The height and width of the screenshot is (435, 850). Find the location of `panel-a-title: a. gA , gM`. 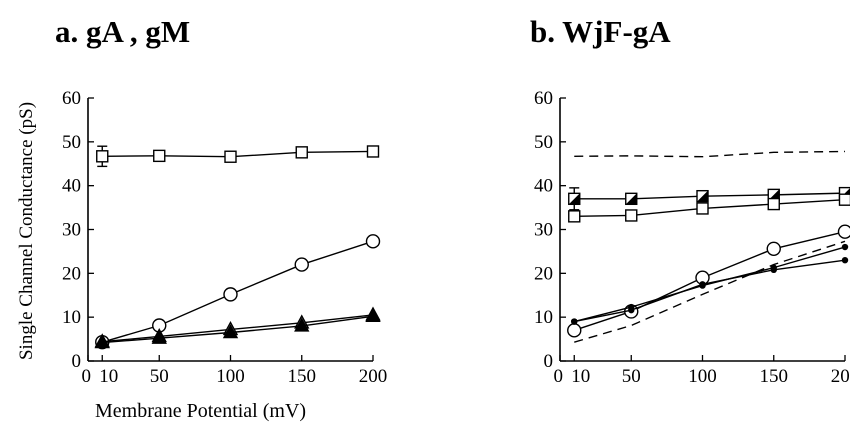

panel-a-title: a. gA , gM is located at coordinates (123, 31).